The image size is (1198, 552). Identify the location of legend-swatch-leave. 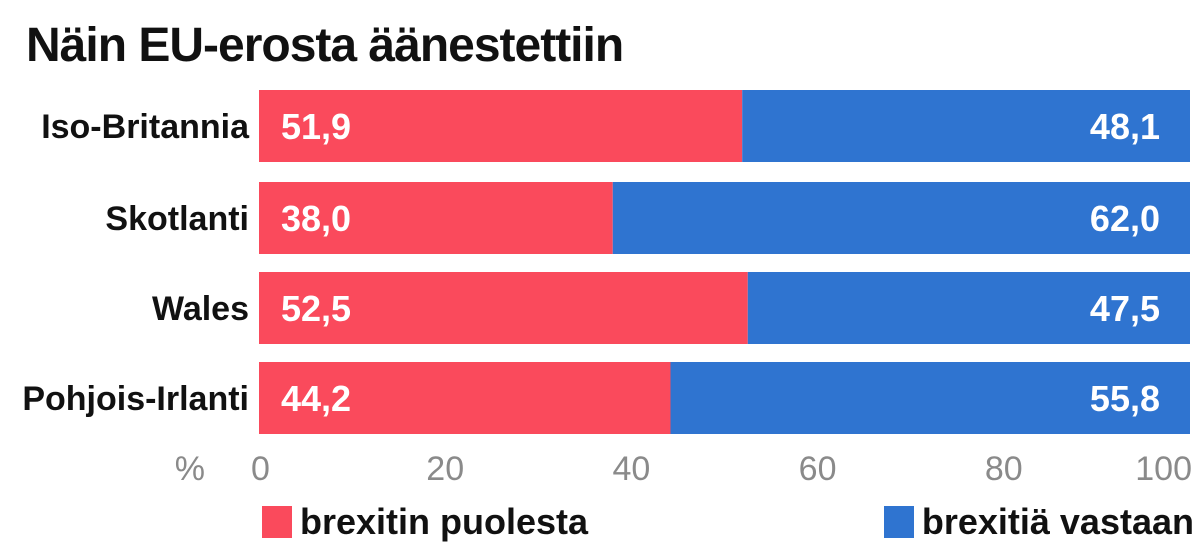
(277, 522).